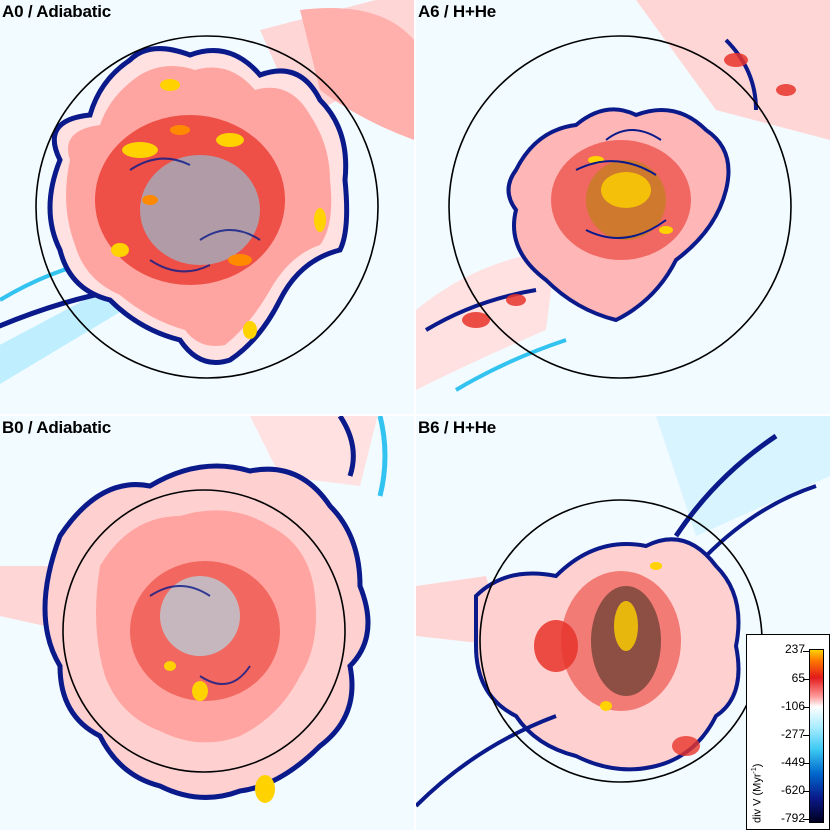 The height and width of the screenshot is (830, 830). Describe the element at coordinates (757, 798) in the screenshot. I see `colorbar-title-text: div V (Myr` at that location.